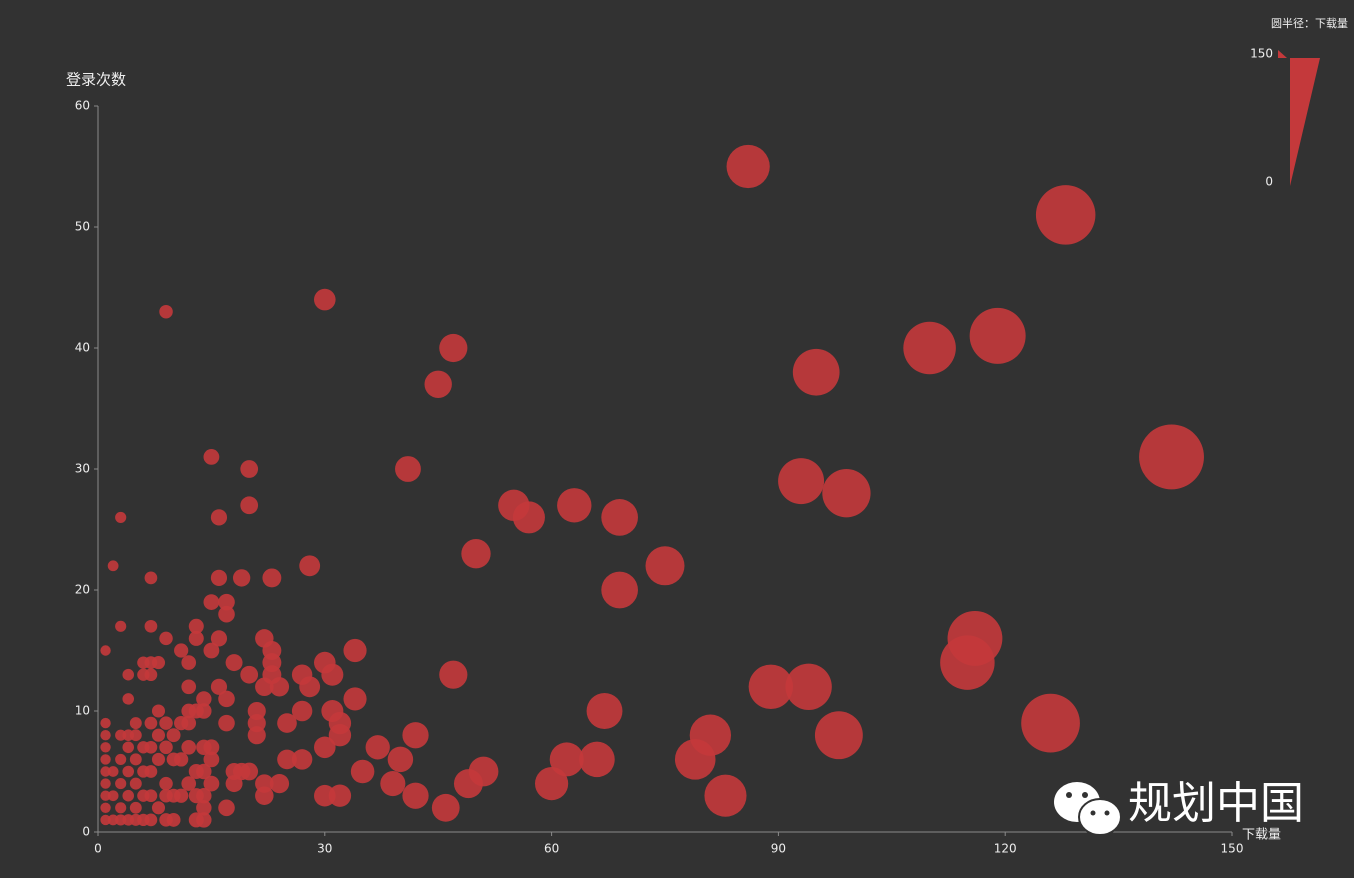 The image size is (1354, 878). What do you see at coordinates (1305, 122) in the screenshot?
I see `size-legend-wedge` at bounding box center [1305, 122].